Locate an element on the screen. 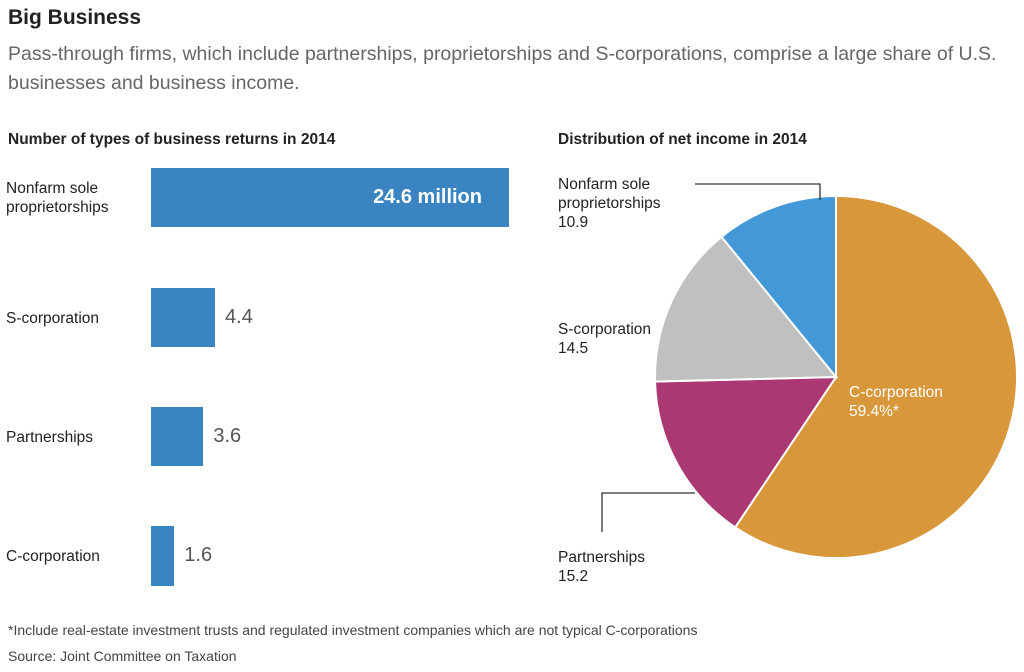  pie-slice-label-line: 15.2 is located at coordinates (573, 576).